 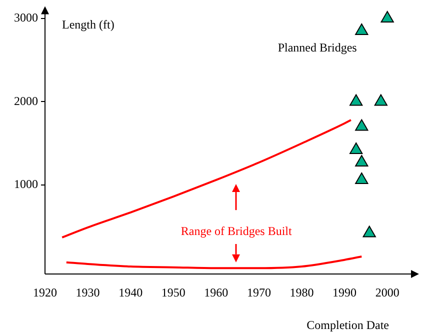 I want to click on y-tick-label: 1000, so click(x=26, y=184).